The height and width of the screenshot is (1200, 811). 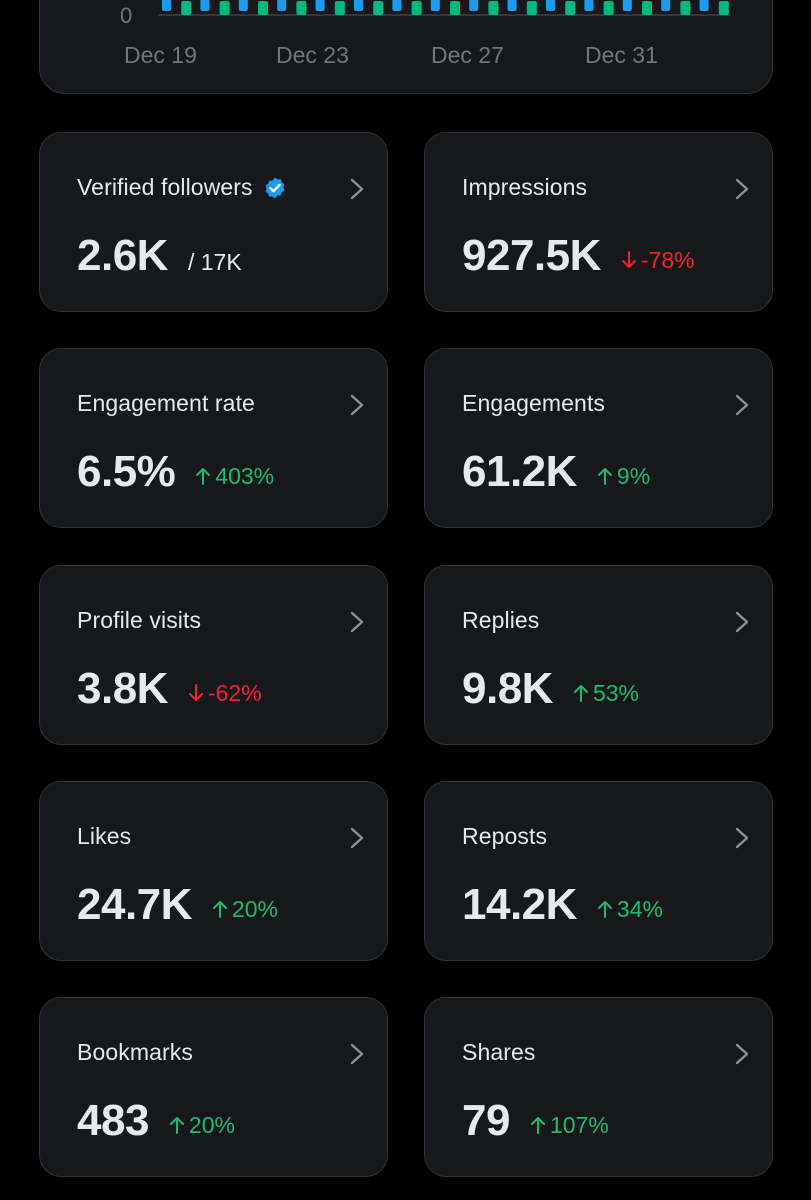 I want to click on metric-card-verified-followers: Verified followers 2.6K / 17K, so click(x=213, y=222).